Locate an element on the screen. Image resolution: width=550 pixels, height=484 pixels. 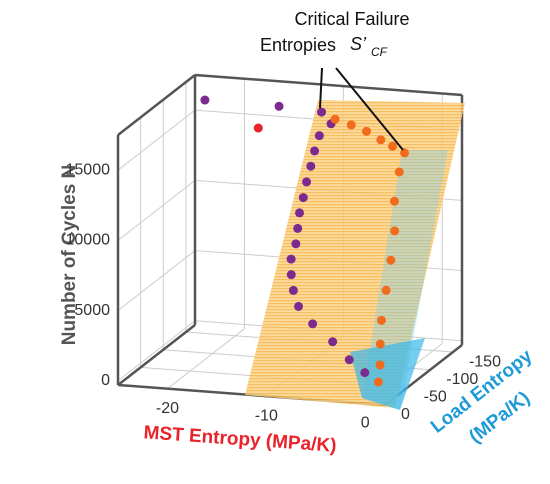
x-axis-label: MST Entropy (MPa/K) is located at coordinates (240, 439).